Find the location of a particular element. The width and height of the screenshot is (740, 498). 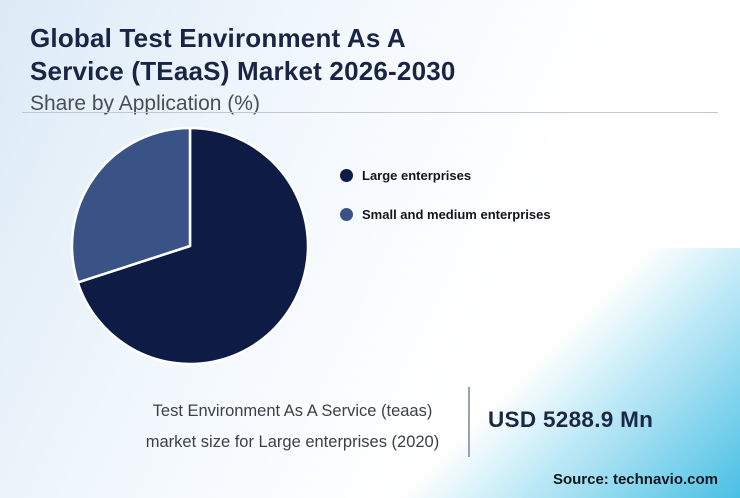

stat-value: USD 5288.9 Mn is located at coordinates (571, 419).